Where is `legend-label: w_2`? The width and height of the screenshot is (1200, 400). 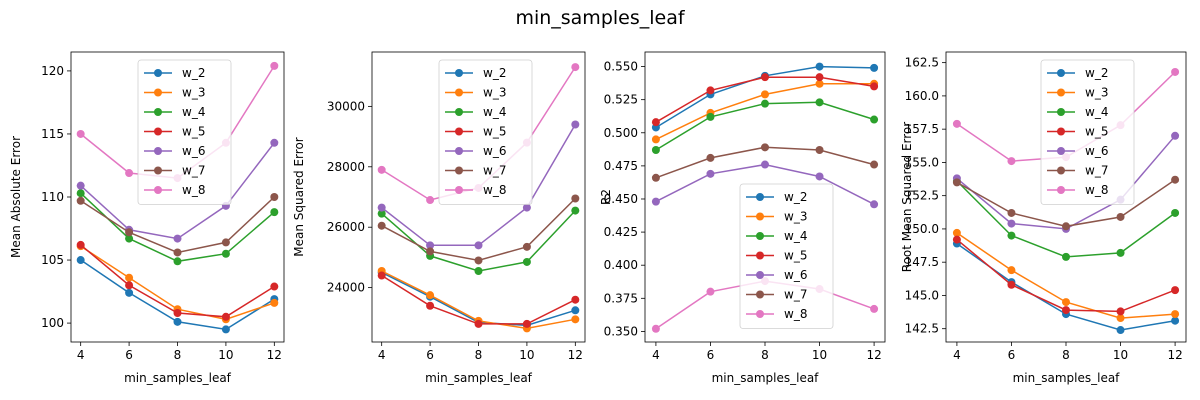
legend-label: w_2 is located at coordinates (494, 73).